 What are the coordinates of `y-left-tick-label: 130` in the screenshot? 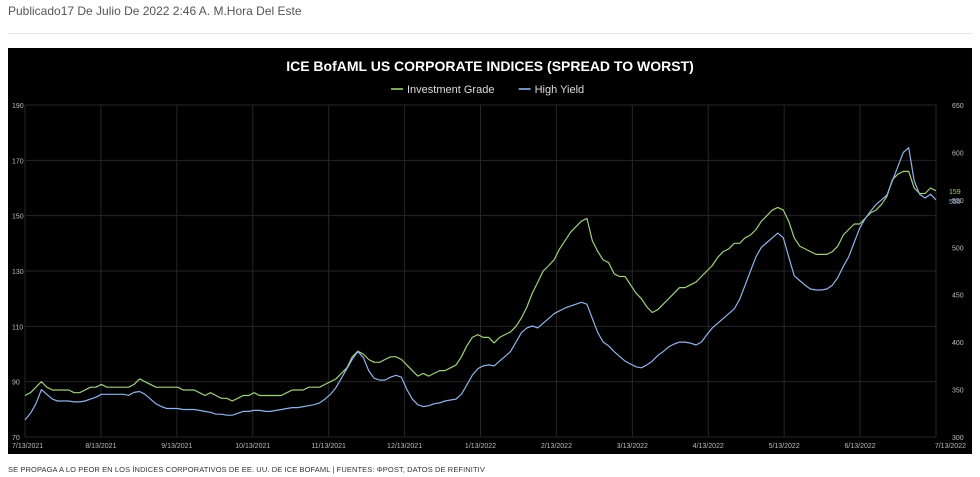 It's located at (18, 272).